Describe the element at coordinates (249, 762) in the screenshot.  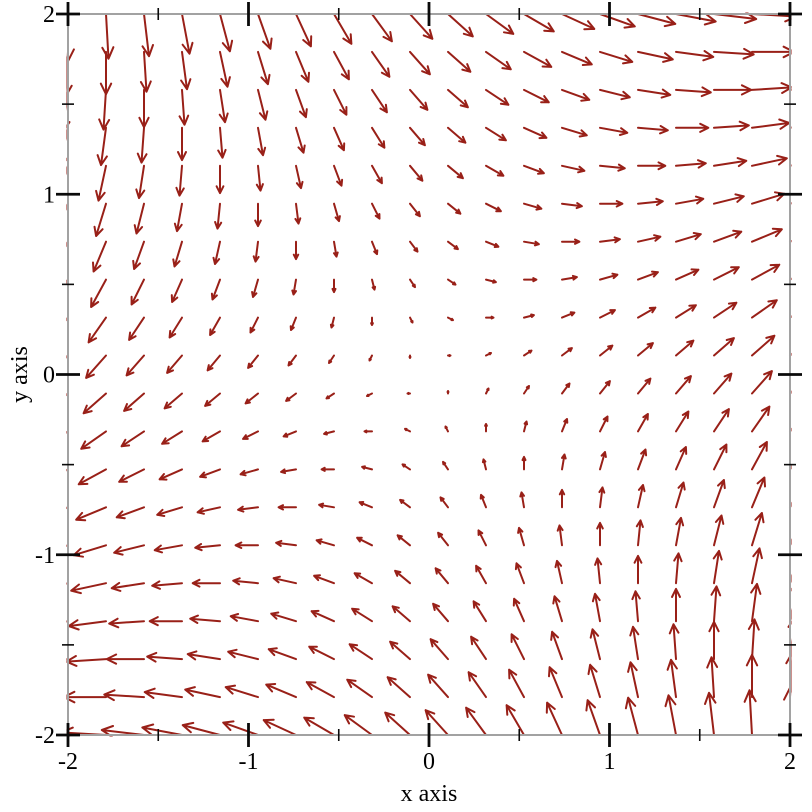
I see `x-tick-label: -1` at that location.